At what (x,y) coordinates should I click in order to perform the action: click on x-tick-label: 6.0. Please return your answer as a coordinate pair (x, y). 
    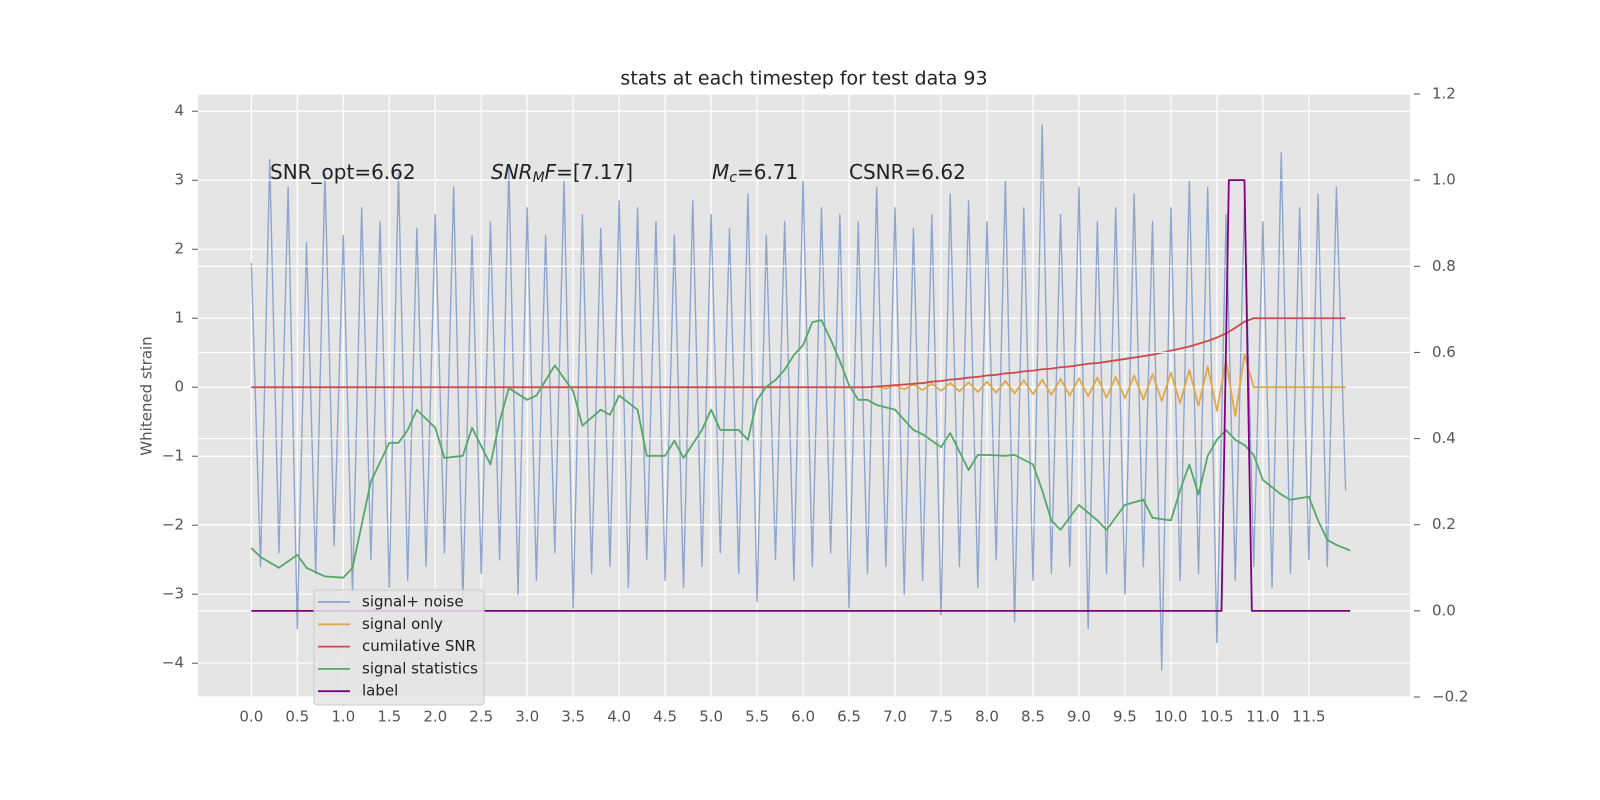
    Looking at the image, I should click on (803, 717).